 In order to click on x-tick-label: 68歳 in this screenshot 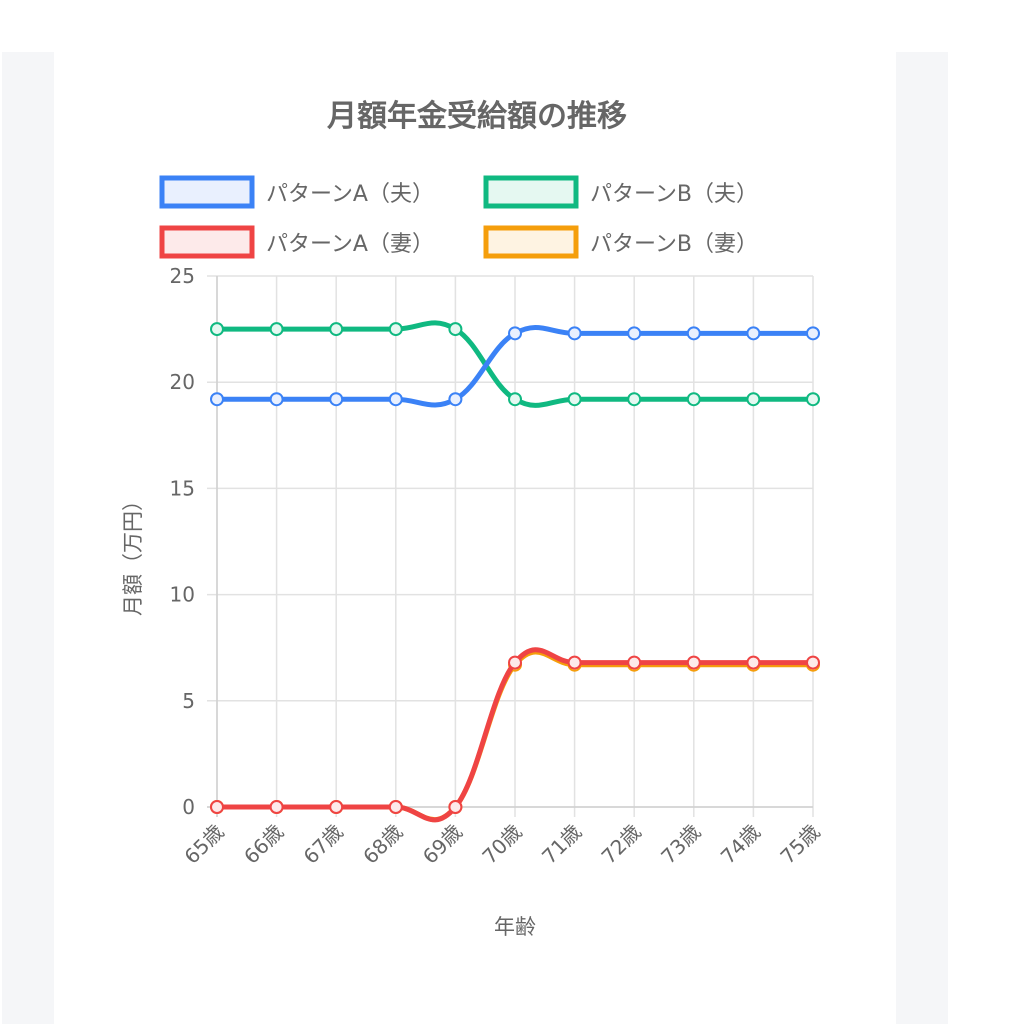, I will do `click(382, 844)`.